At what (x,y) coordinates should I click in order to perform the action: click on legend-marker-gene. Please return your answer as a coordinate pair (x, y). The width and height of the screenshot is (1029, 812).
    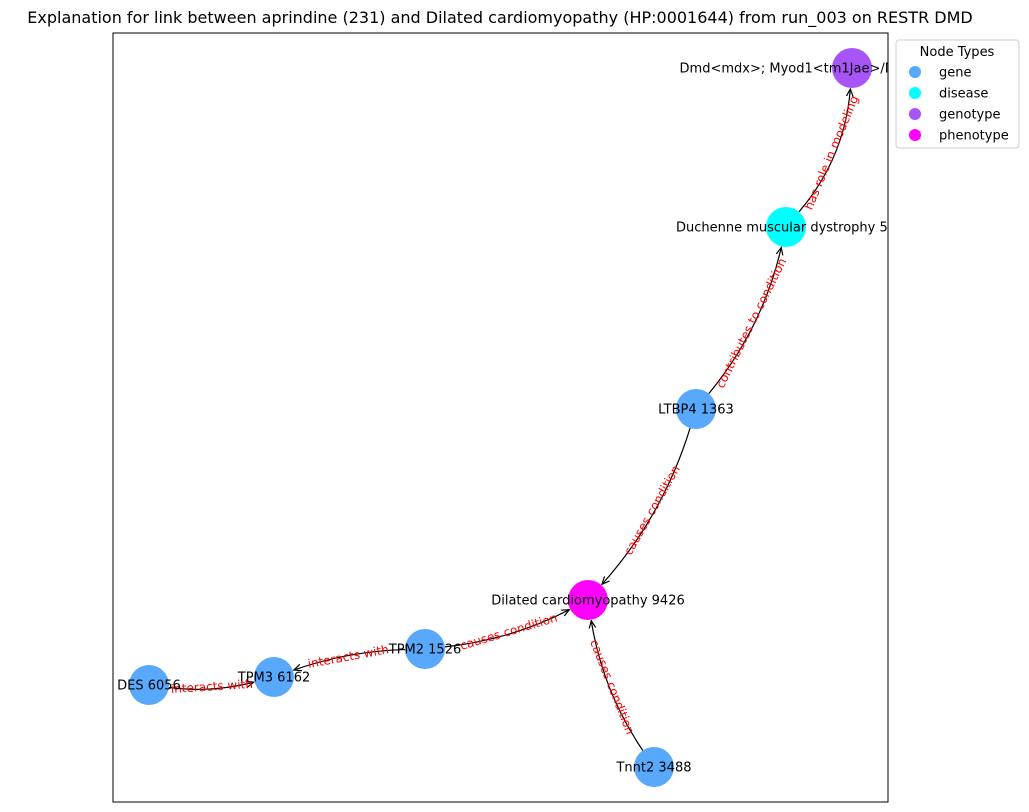
    Looking at the image, I should click on (915, 72).